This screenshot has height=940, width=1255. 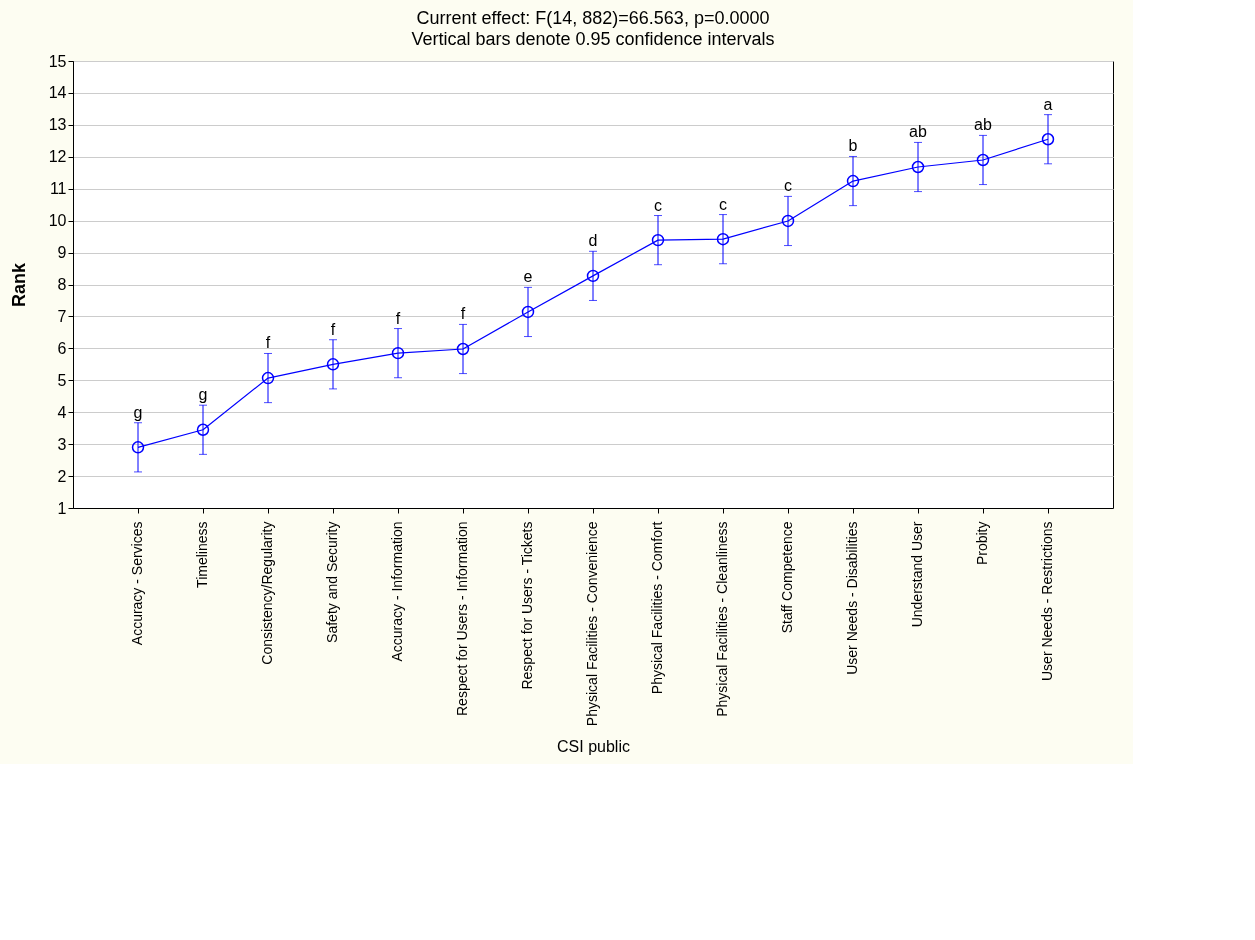 What do you see at coordinates (62, 284) in the screenshot?
I see `y-tick-label: 8` at bounding box center [62, 284].